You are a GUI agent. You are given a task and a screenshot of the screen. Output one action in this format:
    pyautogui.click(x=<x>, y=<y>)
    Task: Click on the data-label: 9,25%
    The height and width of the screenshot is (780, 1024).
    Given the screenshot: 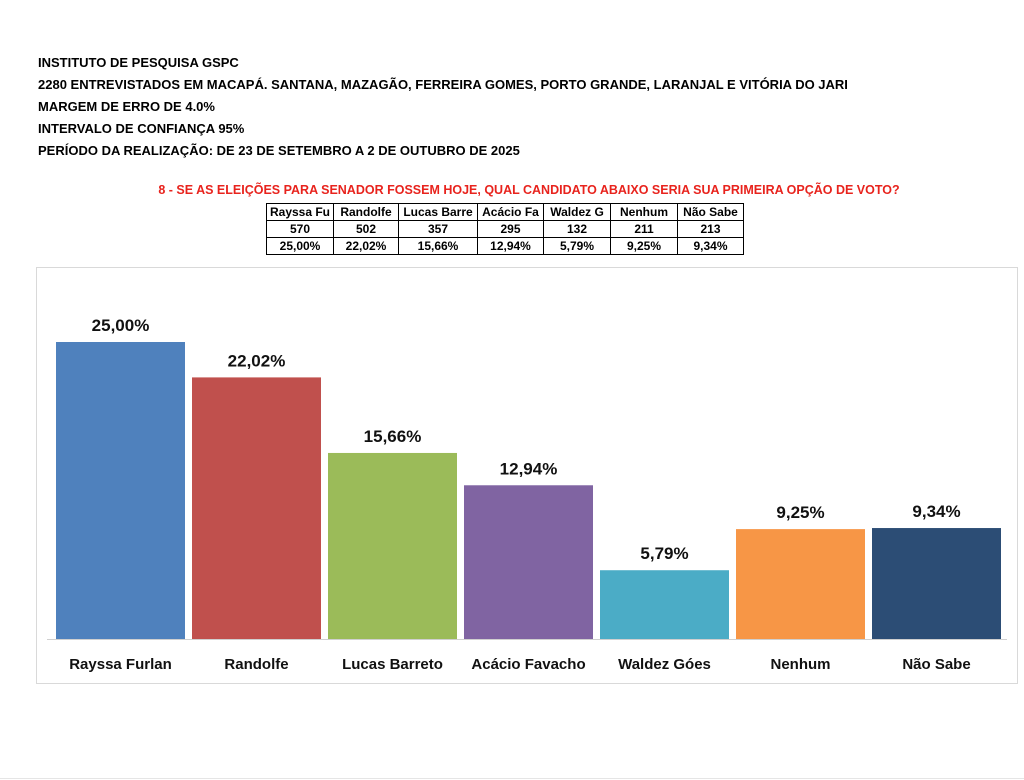 What is the action you would take?
    pyautogui.click(x=800, y=512)
    